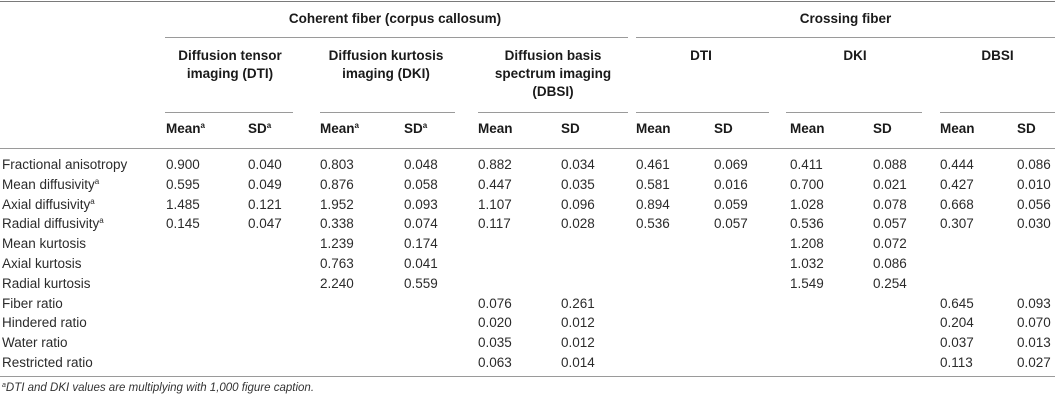 The height and width of the screenshot is (405, 1055). What do you see at coordinates (230, 64) in the screenshot?
I see `method-header-dti-coherent: Diffusion tensor imaging (DTI)` at bounding box center [230, 64].